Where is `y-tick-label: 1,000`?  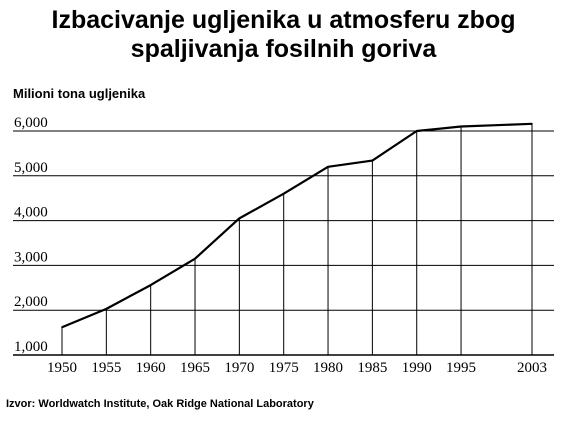 y-tick-label: 1,000 is located at coordinates (31, 347).